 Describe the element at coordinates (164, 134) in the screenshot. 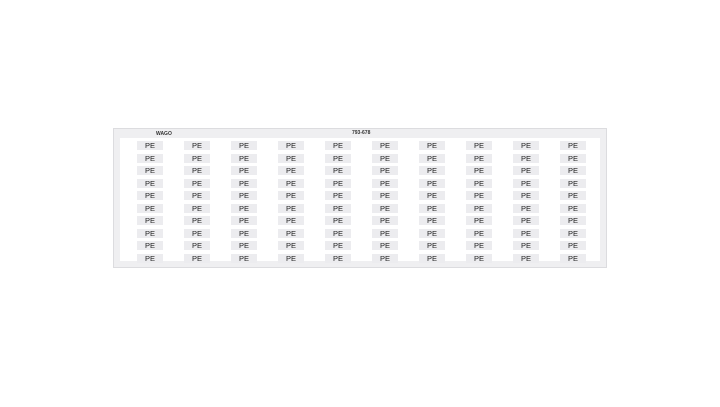

I see `brand-label: WAGO` at that location.